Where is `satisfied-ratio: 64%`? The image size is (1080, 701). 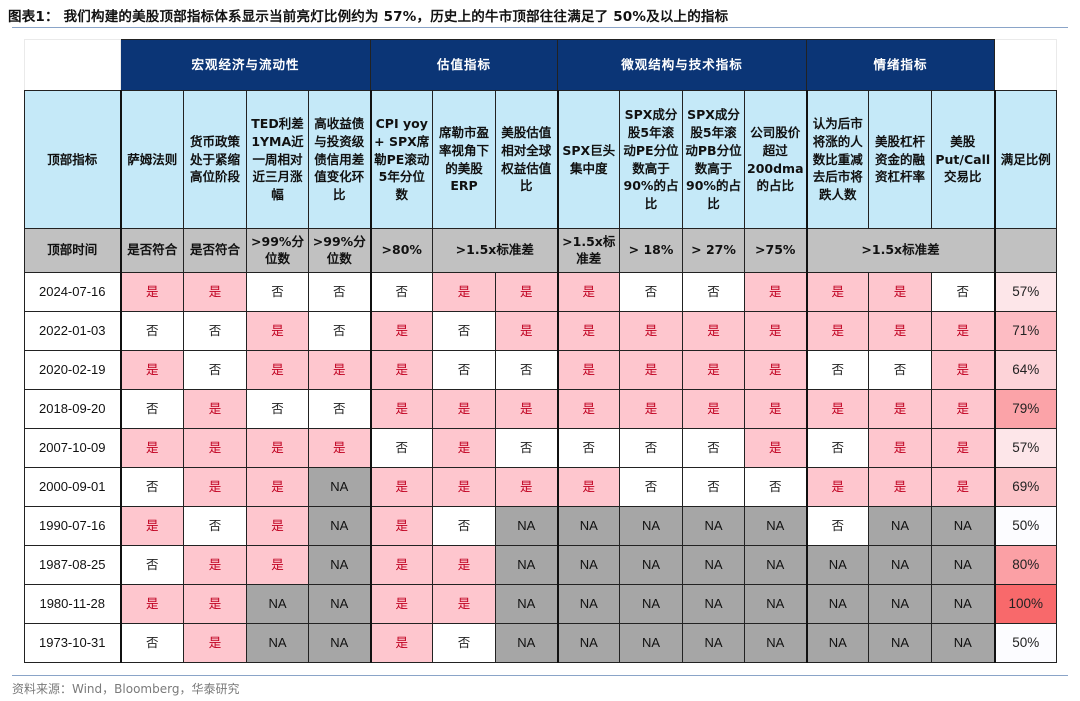 satisfied-ratio: 64% is located at coordinates (1025, 370).